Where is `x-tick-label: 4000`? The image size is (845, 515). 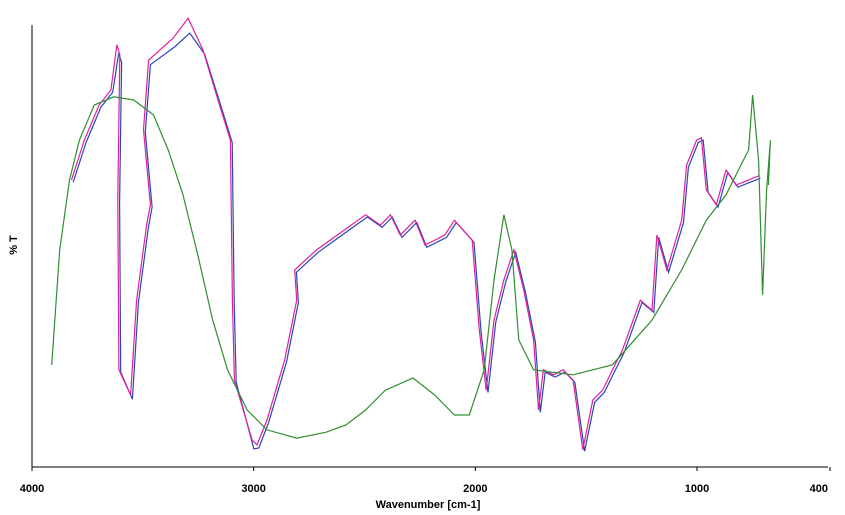
x-tick-label: 4000 is located at coordinates (32, 489).